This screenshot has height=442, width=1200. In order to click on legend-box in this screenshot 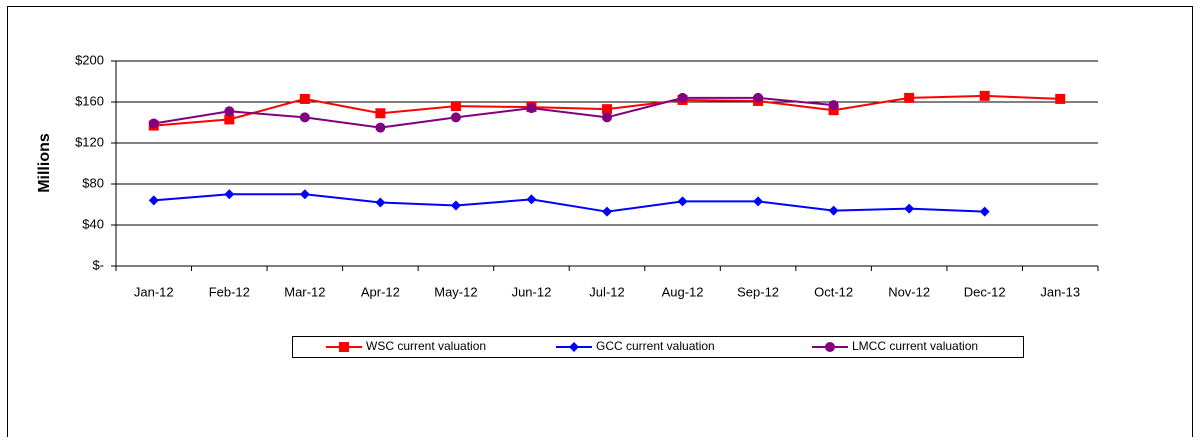, I will do `click(658, 347)`.